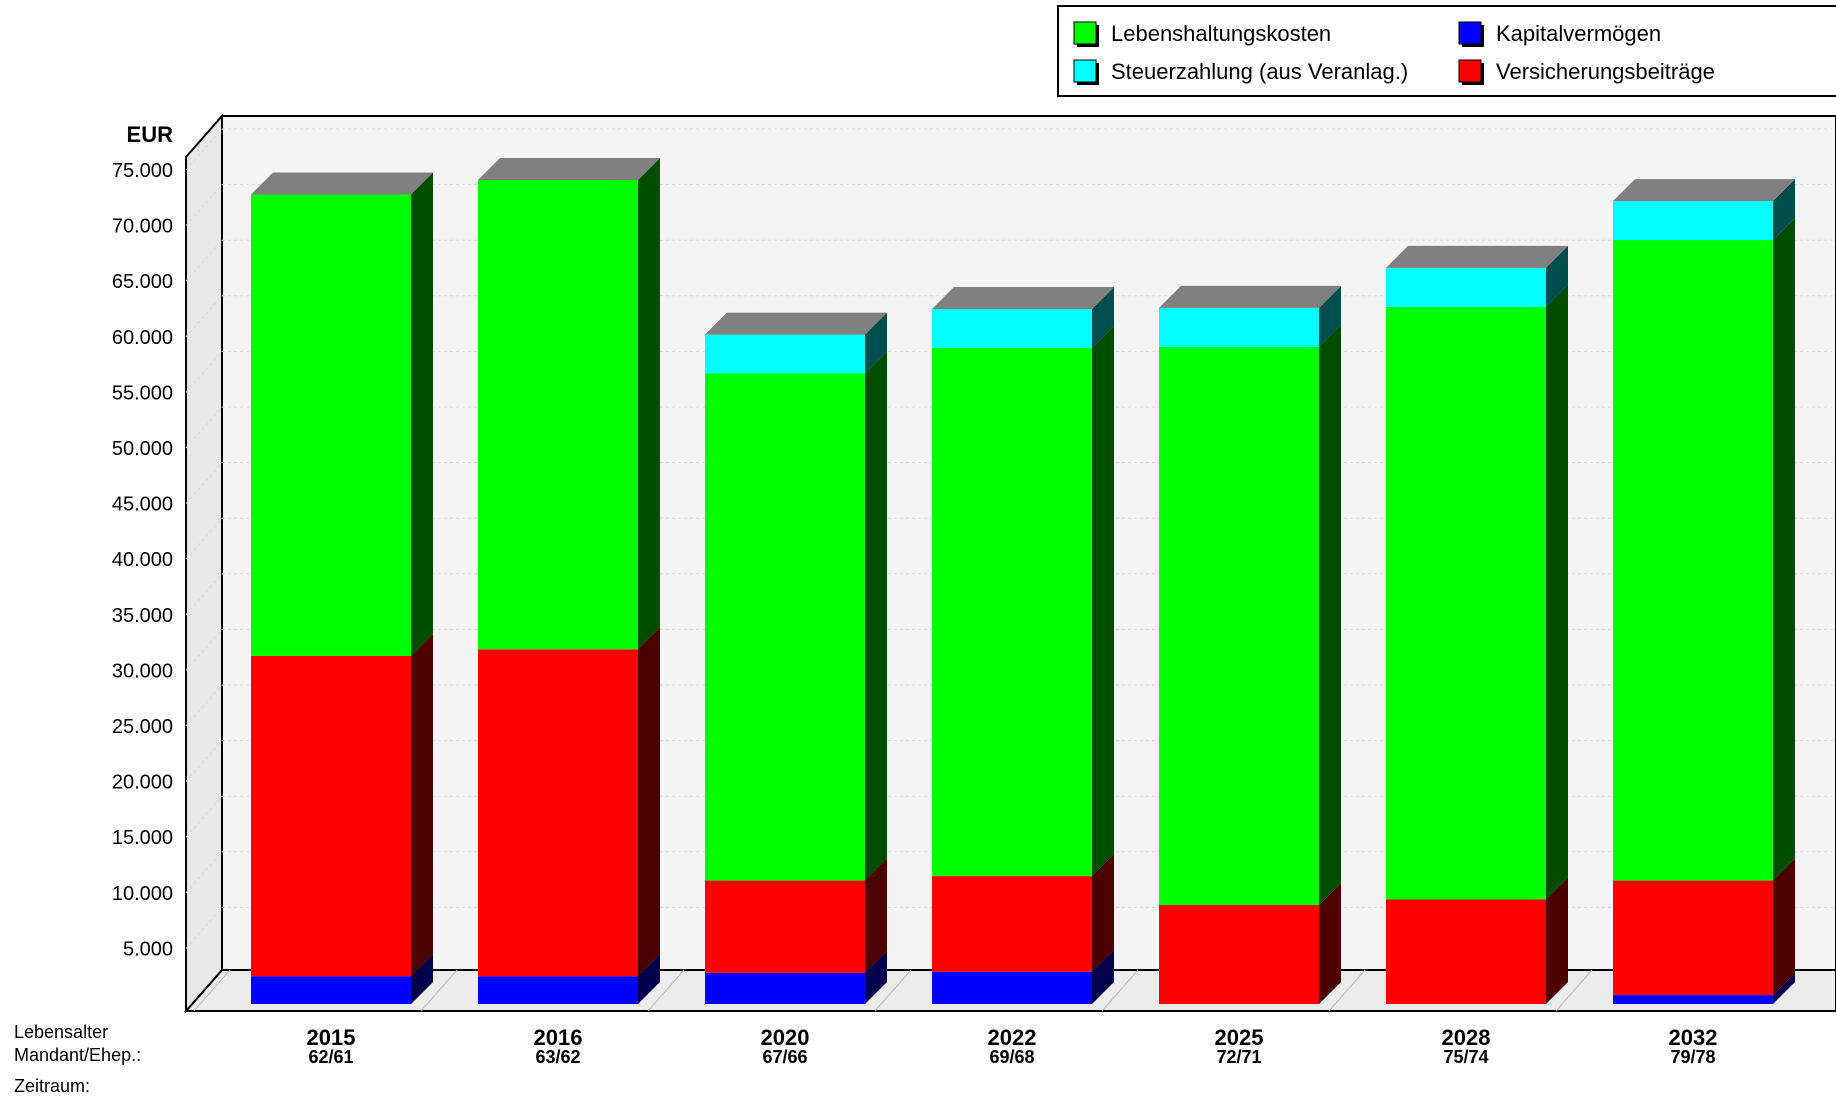 The width and height of the screenshot is (1836, 1096). What do you see at coordinates (330, 1057) in the screenshot?
I see `x-tick-sublabel: 62/61` at bounding box center [330, 1057].